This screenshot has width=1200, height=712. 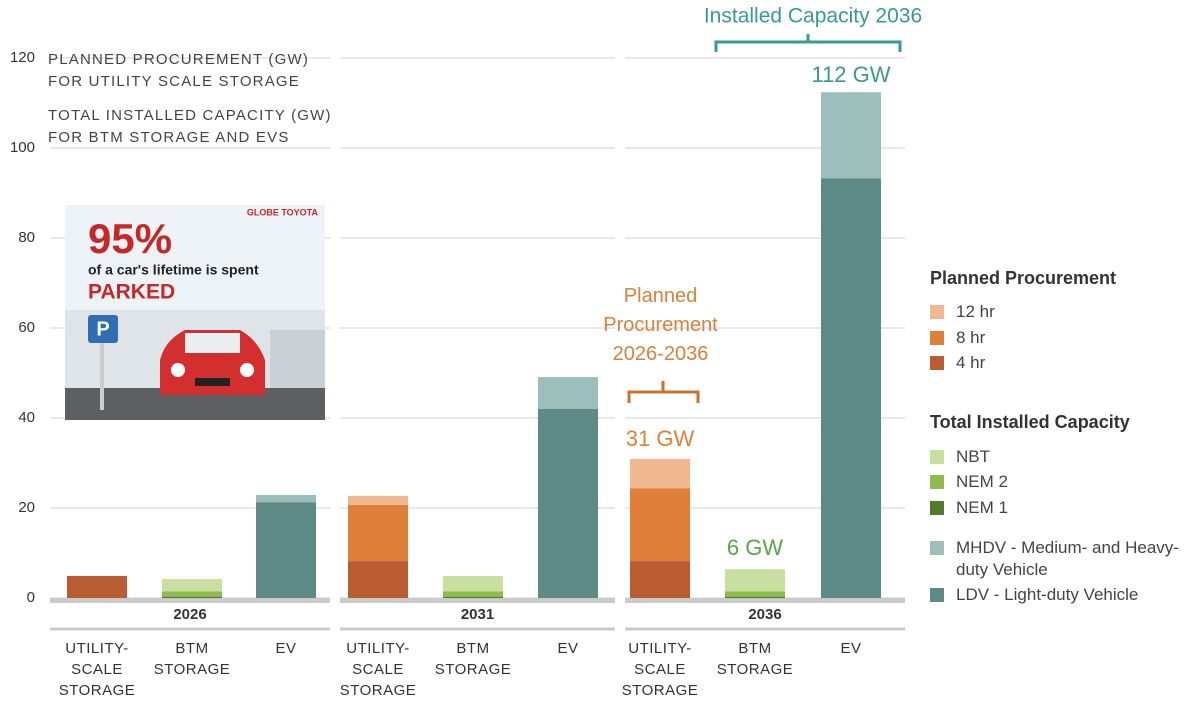 I want to click on total-label: 31 GW, so click(x=660, y=438).